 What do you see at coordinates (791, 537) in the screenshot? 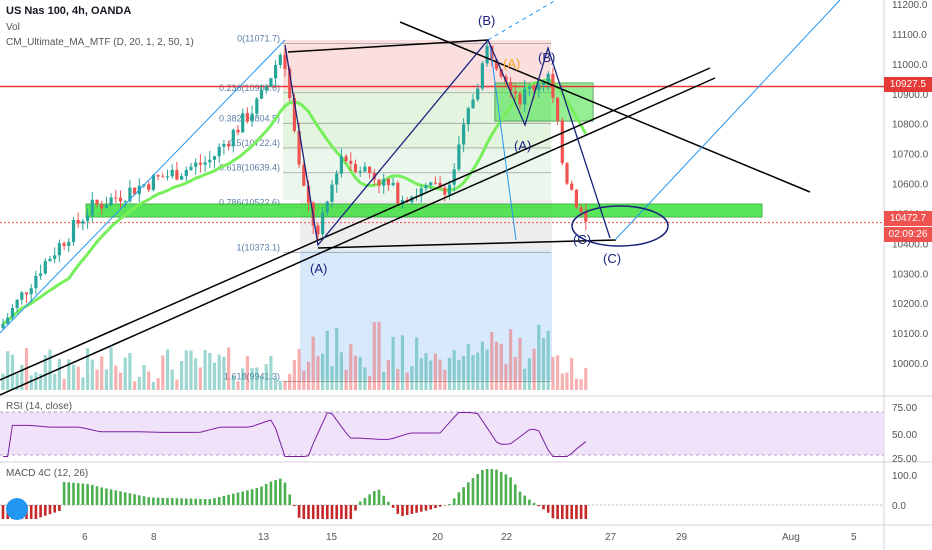
I see `time-axis-tick: Aug` at bounding box center [791, 537].